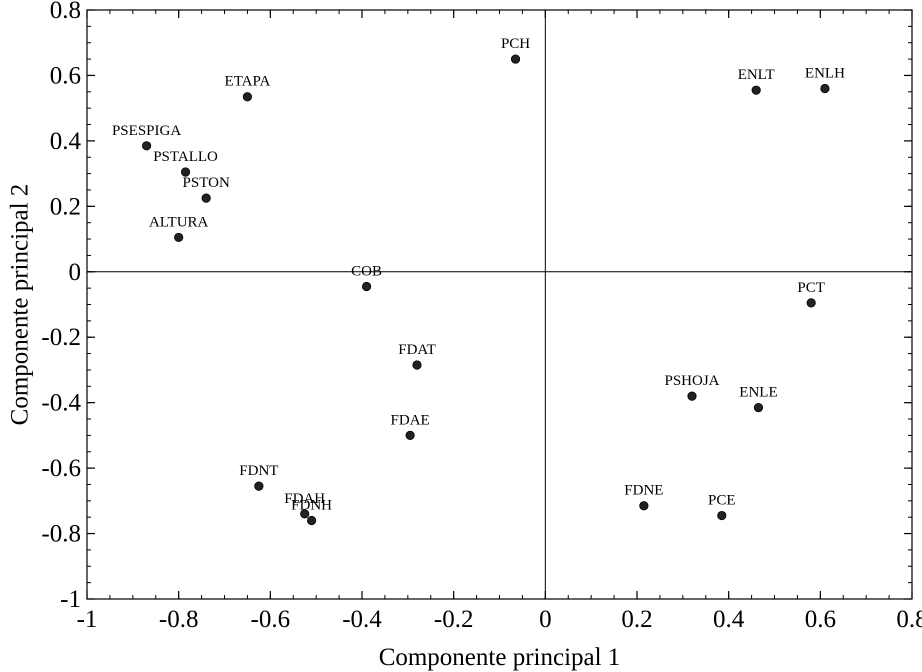 The width and height of the screenshot is (922, 672). Describe the element at coordinates (366, 272) in the screenshot. I see `point-label-cob: COB` at that location.